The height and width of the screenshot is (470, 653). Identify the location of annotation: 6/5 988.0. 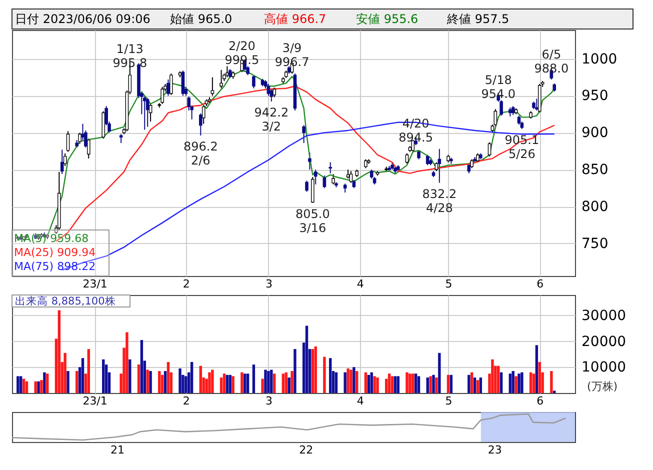
(551, 62).